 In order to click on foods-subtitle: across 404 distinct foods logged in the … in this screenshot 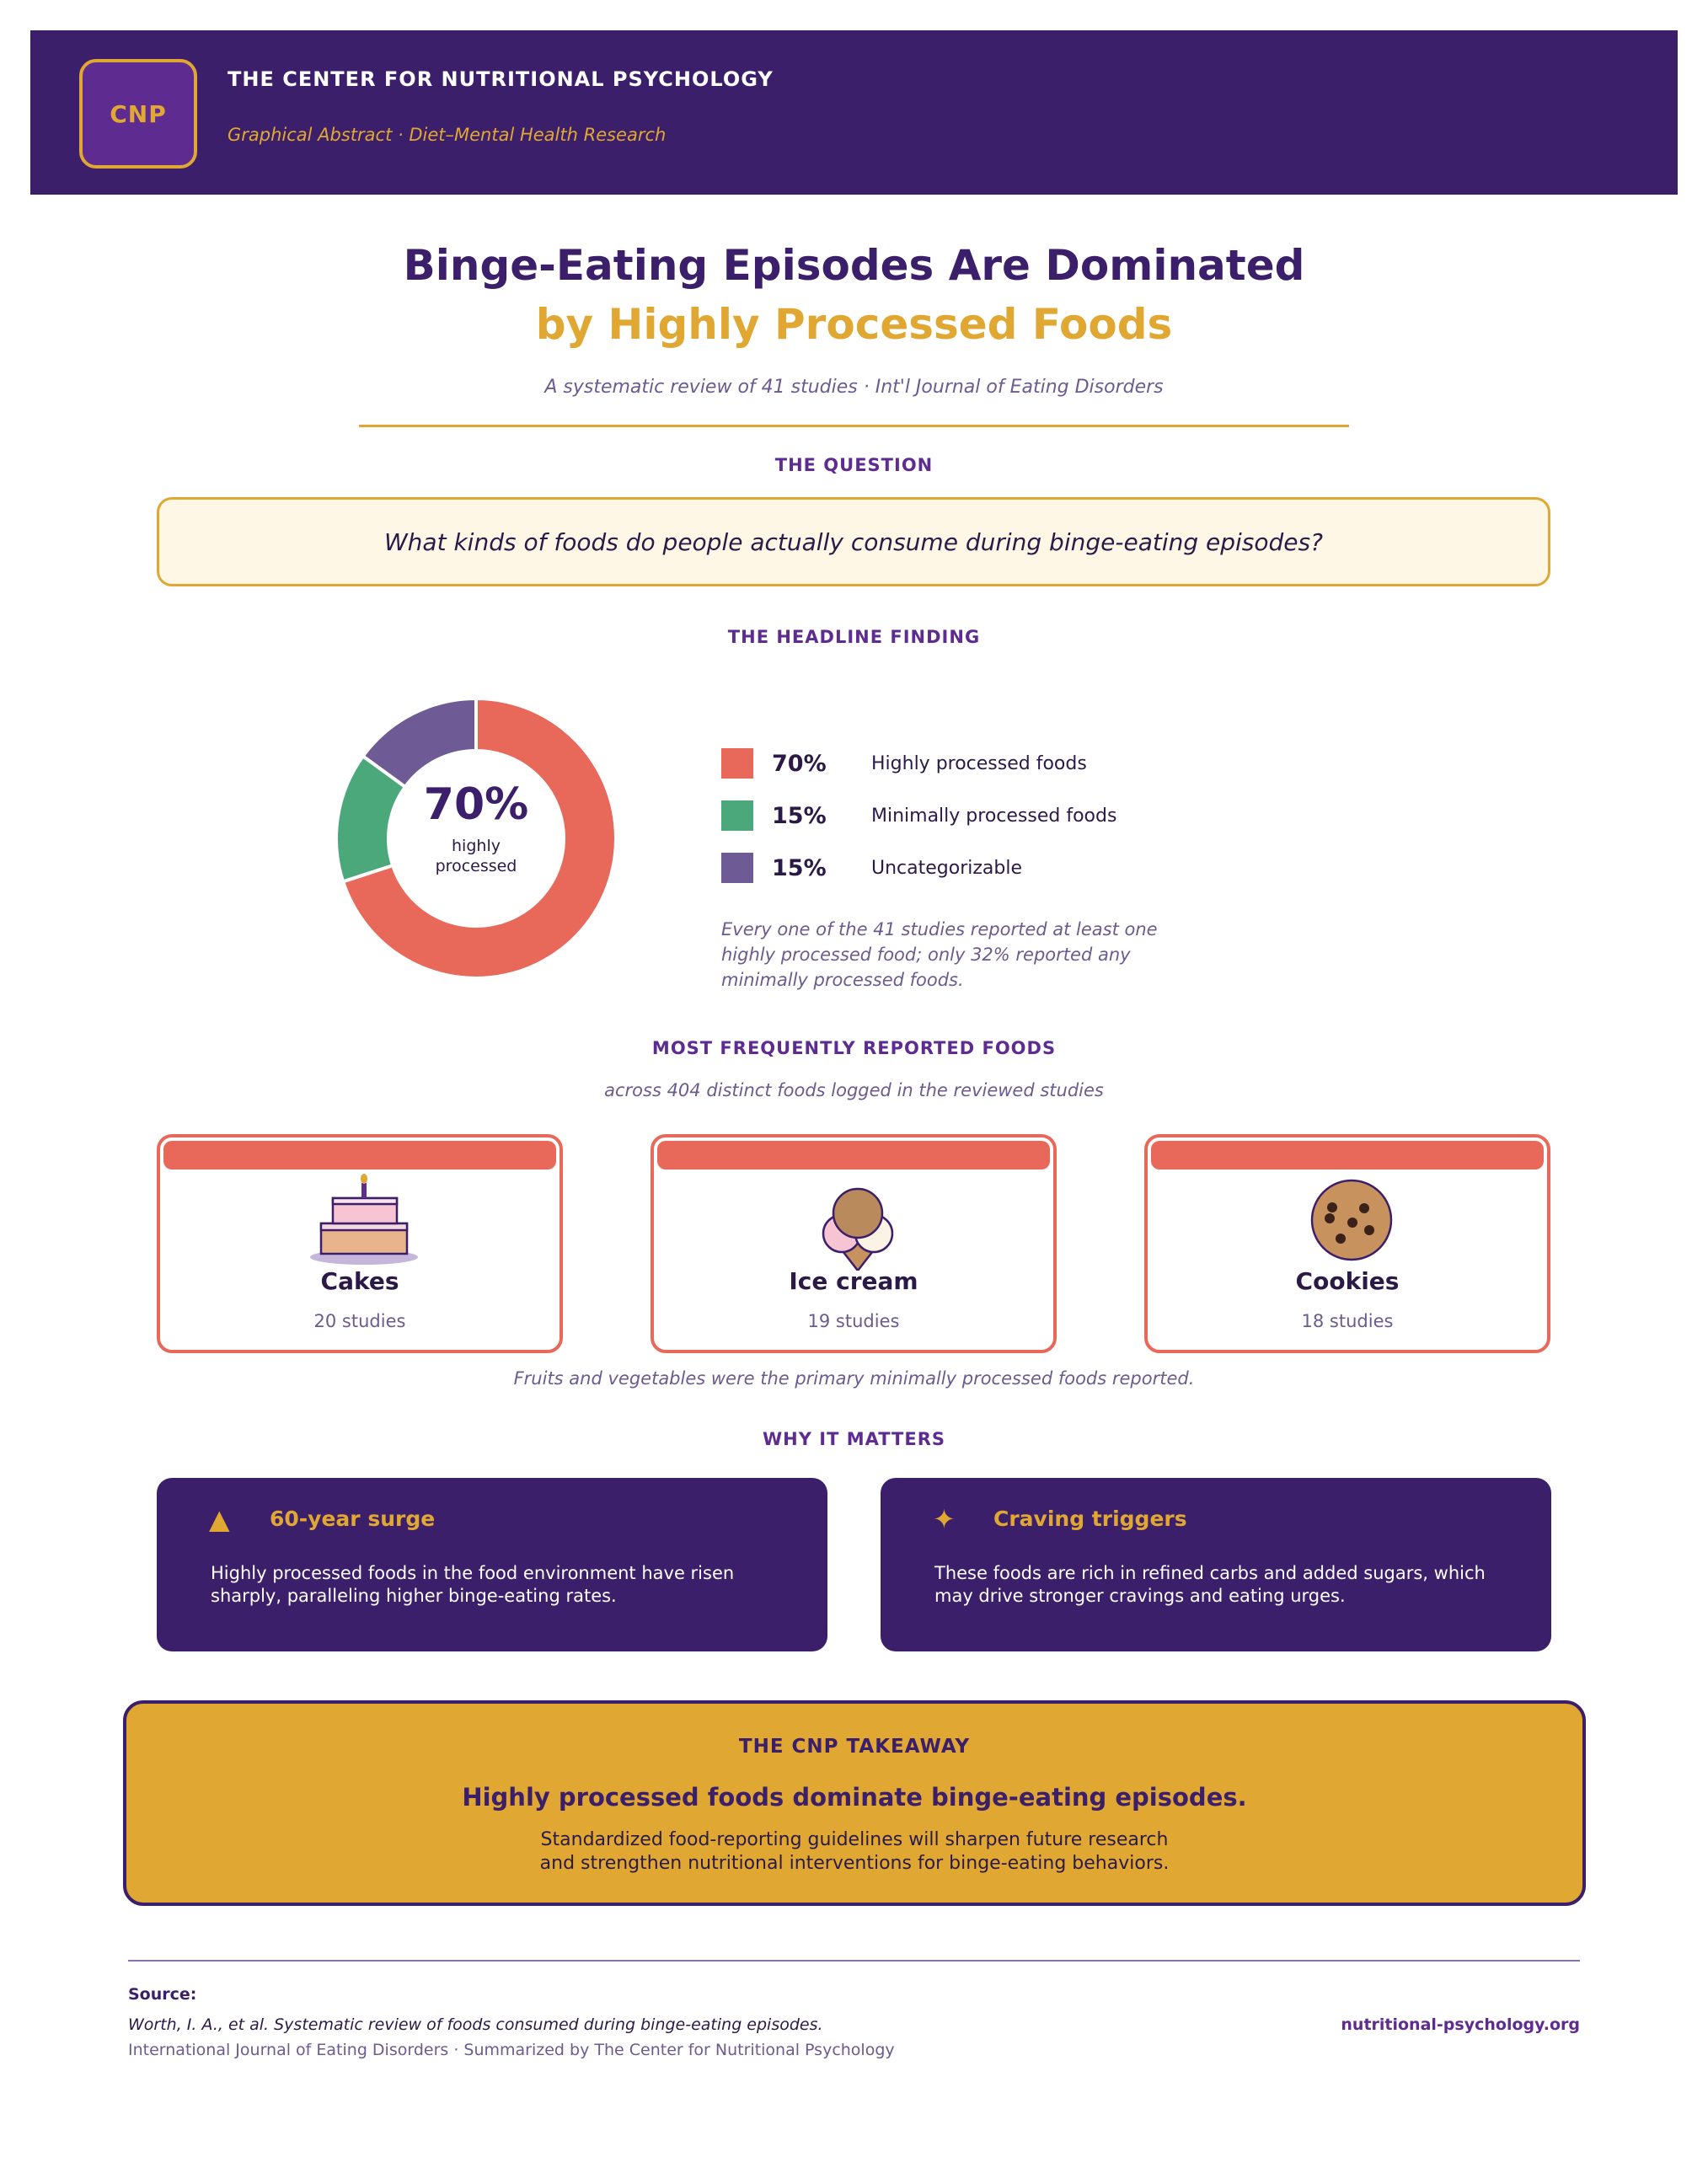, I will do `click(854, 1090)`.